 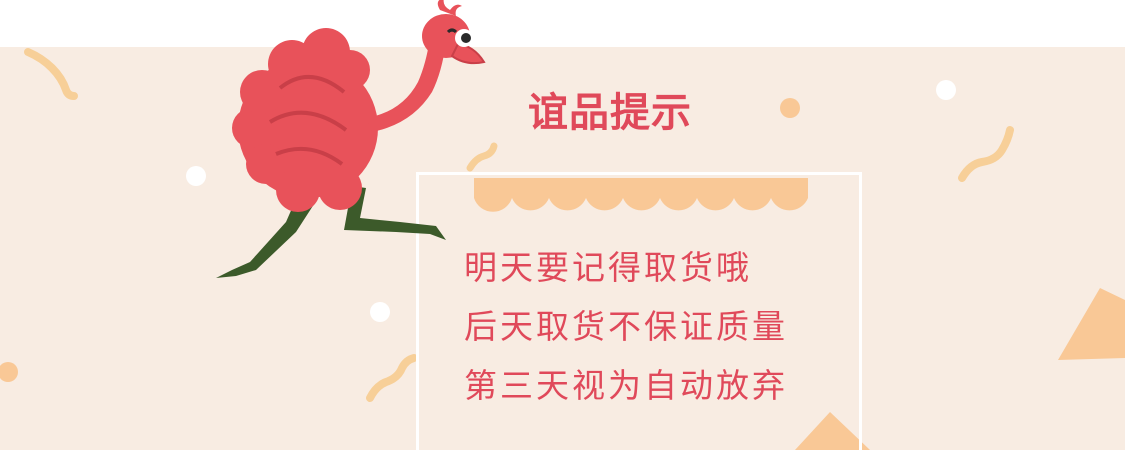 I want to click on scallop-awning, so click(x=641, y=195).